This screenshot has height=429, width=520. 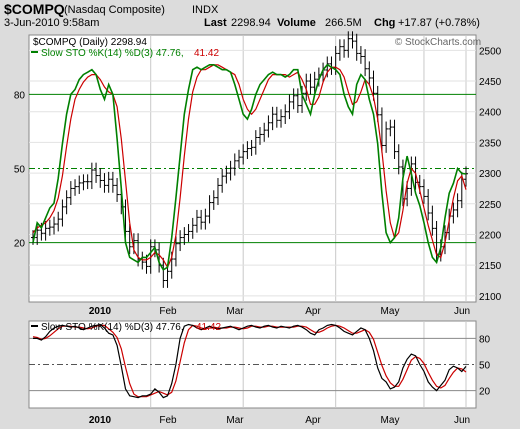 I want to click on exchange-label: INDX, so click(x=205, y=10).